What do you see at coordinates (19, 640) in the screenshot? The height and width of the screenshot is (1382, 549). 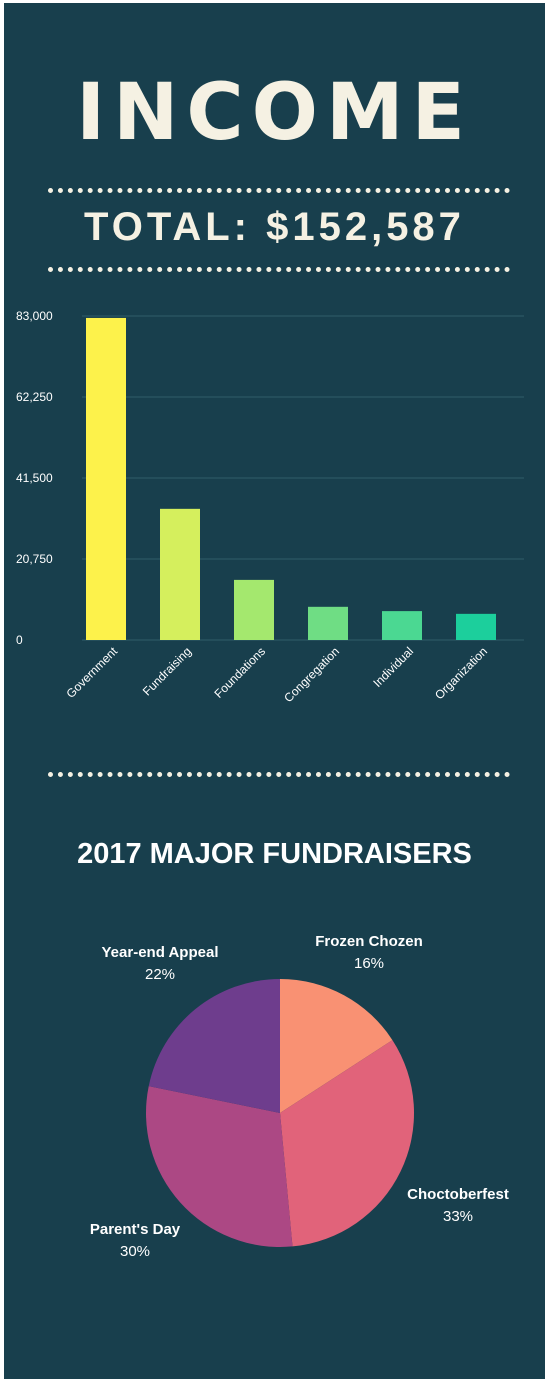 I see `y-tick-label: 0` at bounding box center [19, 640].